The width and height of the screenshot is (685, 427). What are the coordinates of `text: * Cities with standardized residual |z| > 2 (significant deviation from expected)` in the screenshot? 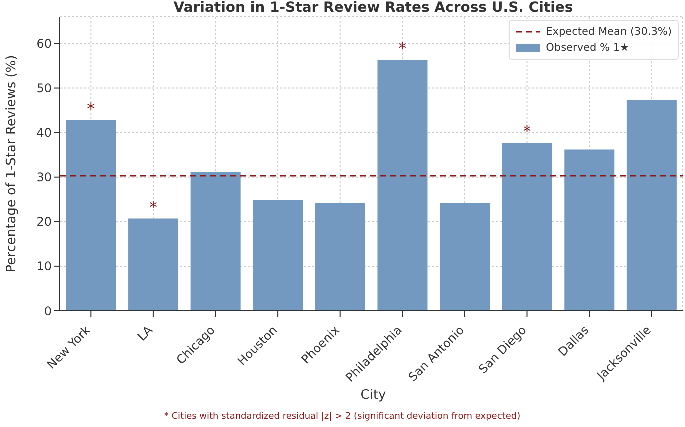 It's located at (342, 417).